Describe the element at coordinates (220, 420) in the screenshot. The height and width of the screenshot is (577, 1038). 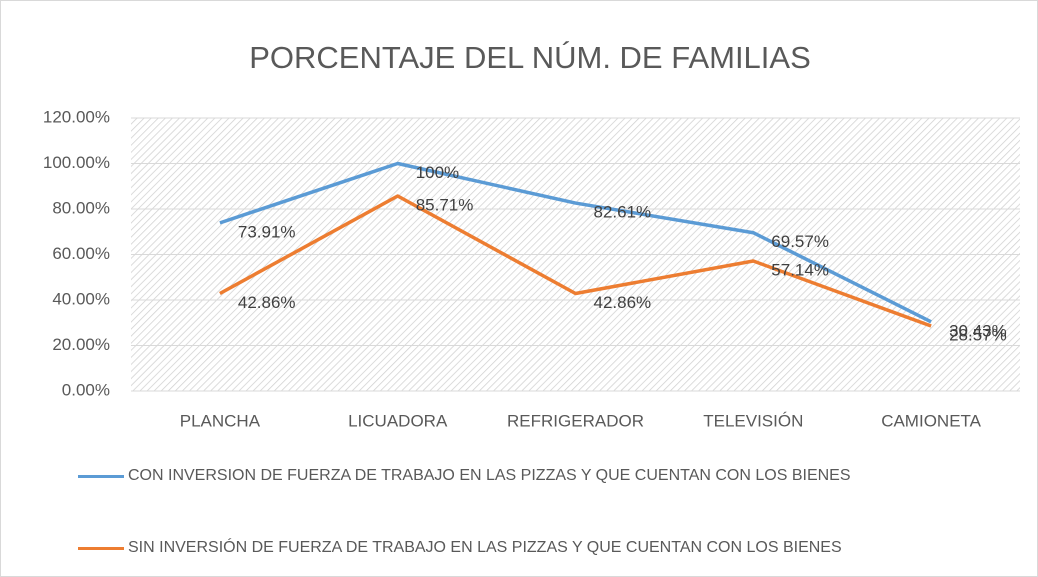
I see `x-tick-label: PLANCHA` at that location.